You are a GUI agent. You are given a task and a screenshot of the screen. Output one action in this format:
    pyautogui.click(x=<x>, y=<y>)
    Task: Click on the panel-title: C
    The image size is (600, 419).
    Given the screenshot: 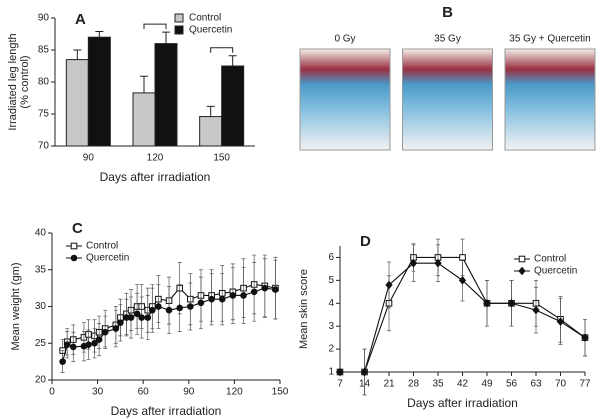 What is the action you would take?
    pyautogui.click(x=77, y=228)
    